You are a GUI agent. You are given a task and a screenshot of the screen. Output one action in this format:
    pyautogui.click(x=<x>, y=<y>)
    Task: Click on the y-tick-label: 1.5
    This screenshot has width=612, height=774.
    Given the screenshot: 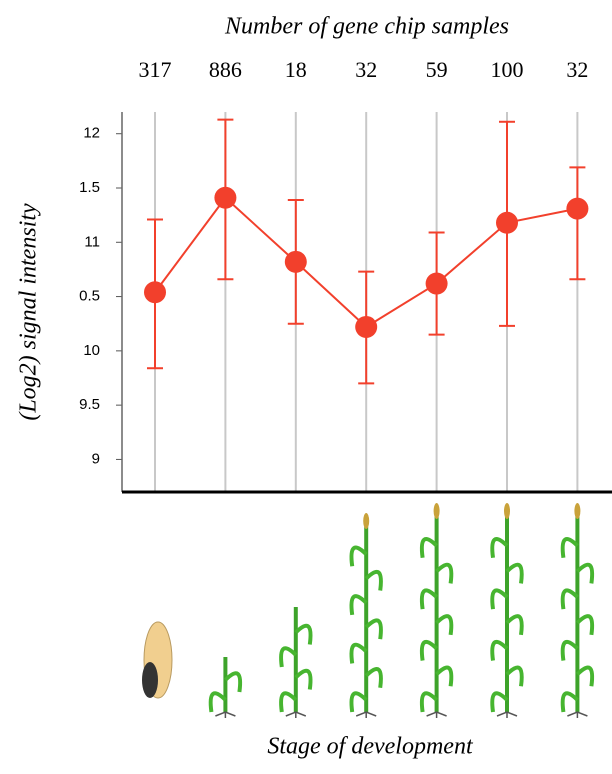 What is the action you would take?
    pyautogui.click(x=89, y=187)
    